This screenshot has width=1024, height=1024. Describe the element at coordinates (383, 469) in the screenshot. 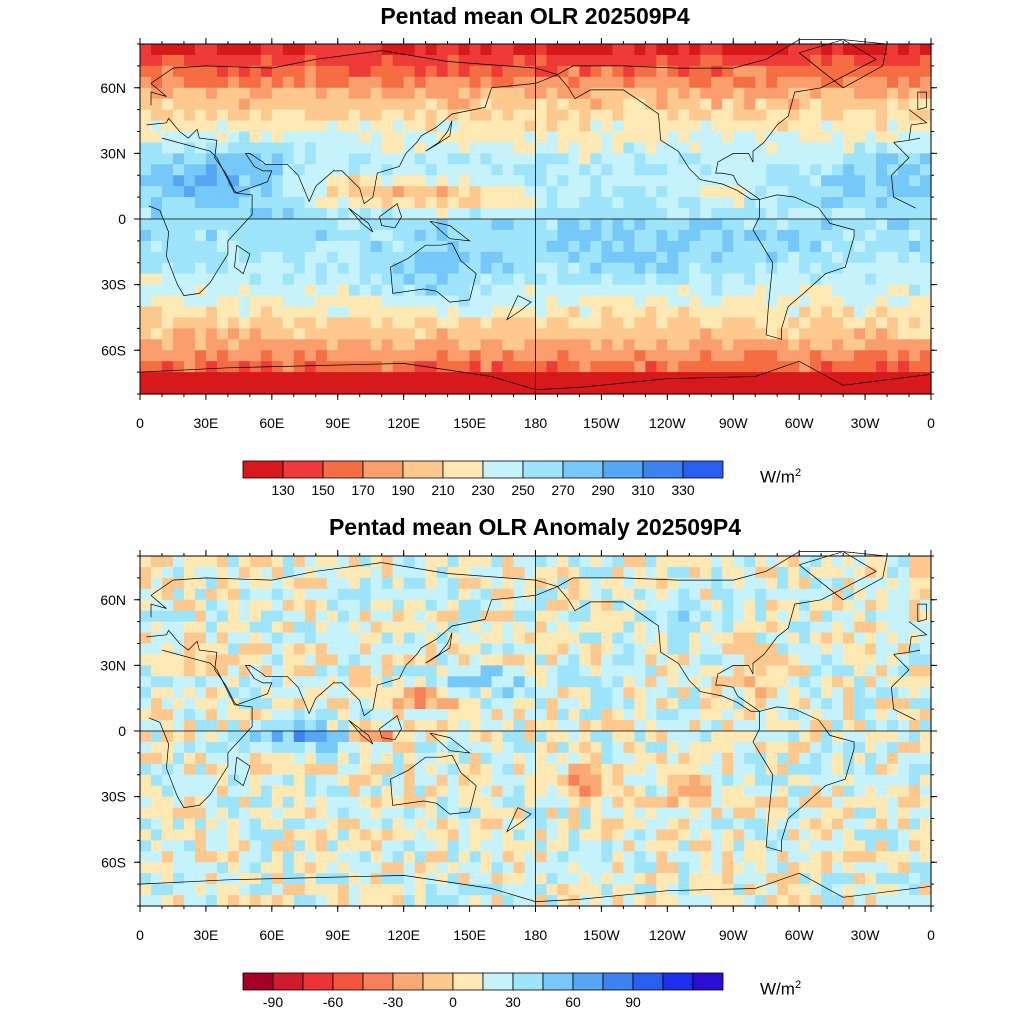

I see `colorbar-box` at that location.